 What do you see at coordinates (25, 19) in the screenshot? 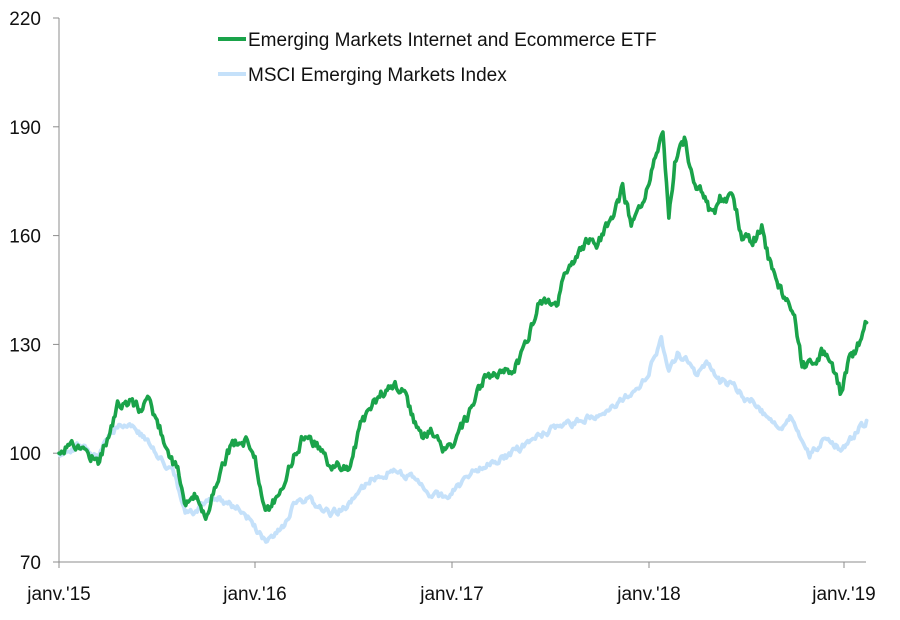
I see `y-tick-label: 220` at bounding box center [25, 19].